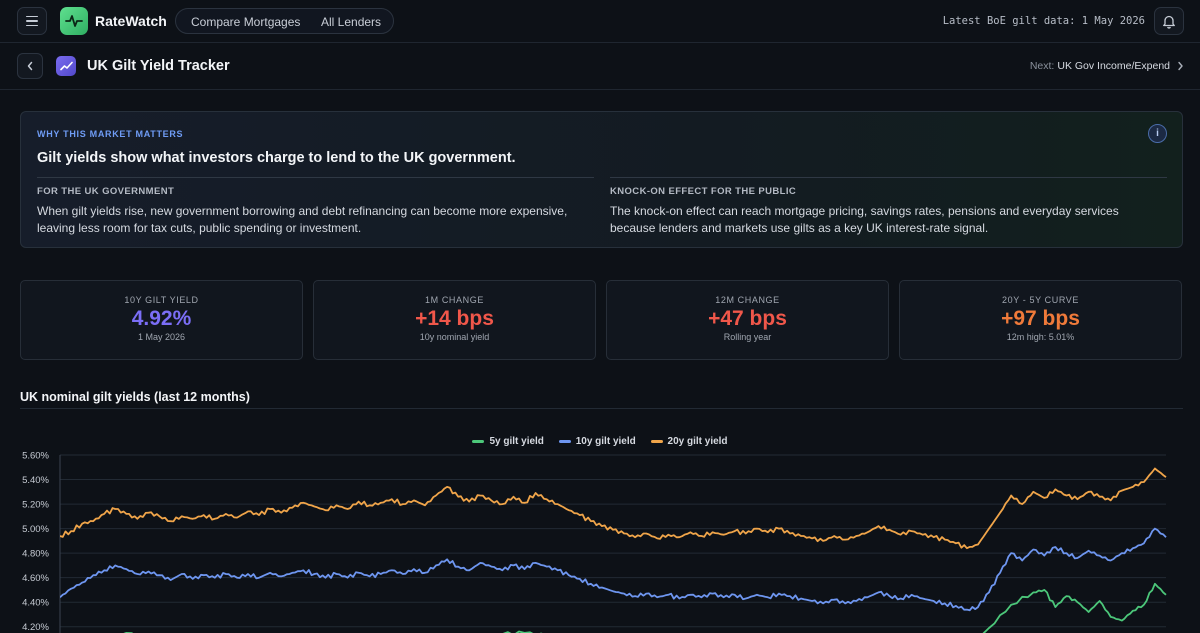 The image size is (1200, 633). What do you see at coordinates (35, 505) in the screenshot?
I see `y-tick-label: 5.20%` at bounding box center [35, 505].